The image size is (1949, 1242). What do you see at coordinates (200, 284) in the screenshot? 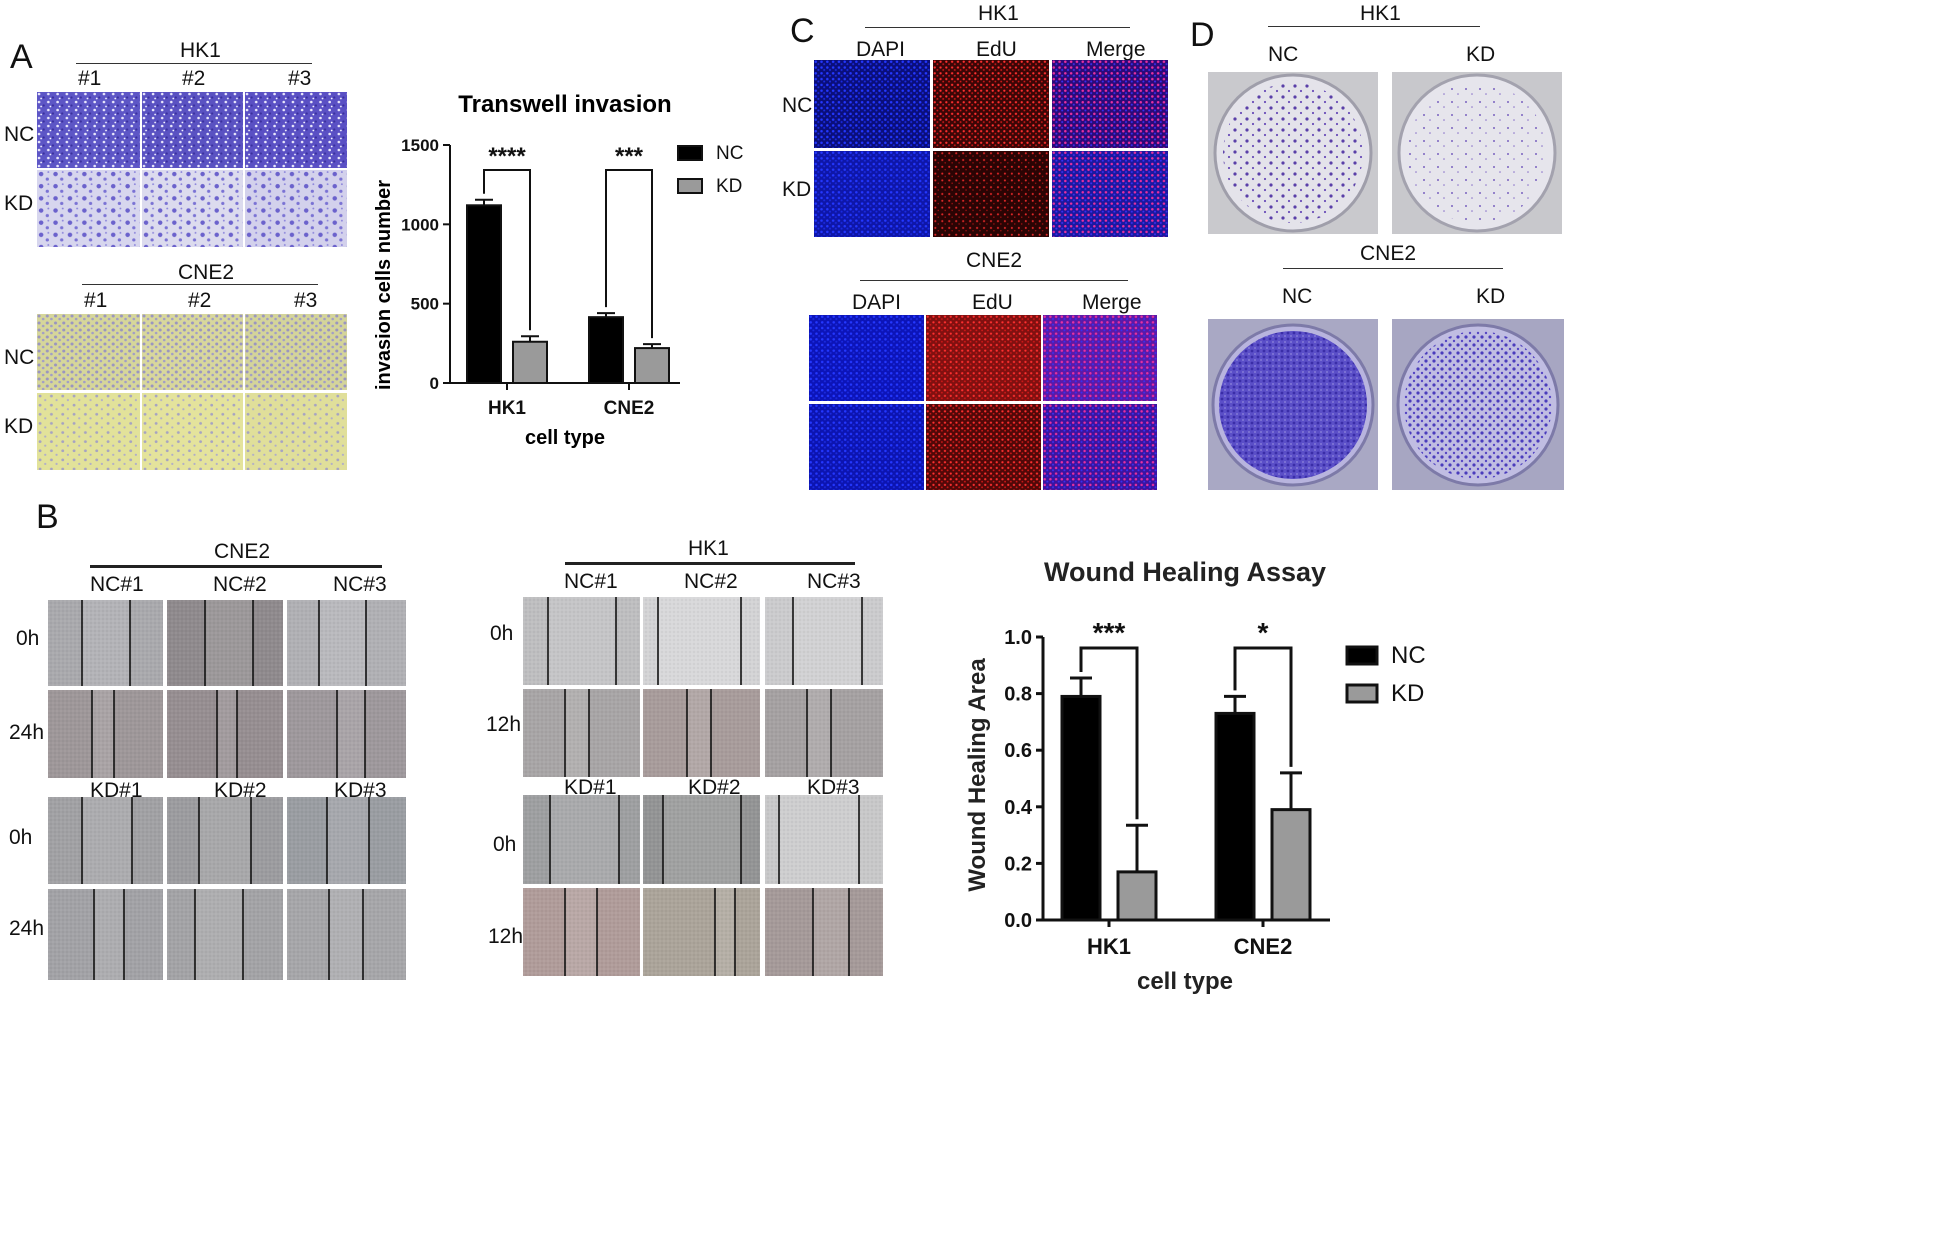
I see `panel-a-cne2-rule` at bounding box center [200, 284].